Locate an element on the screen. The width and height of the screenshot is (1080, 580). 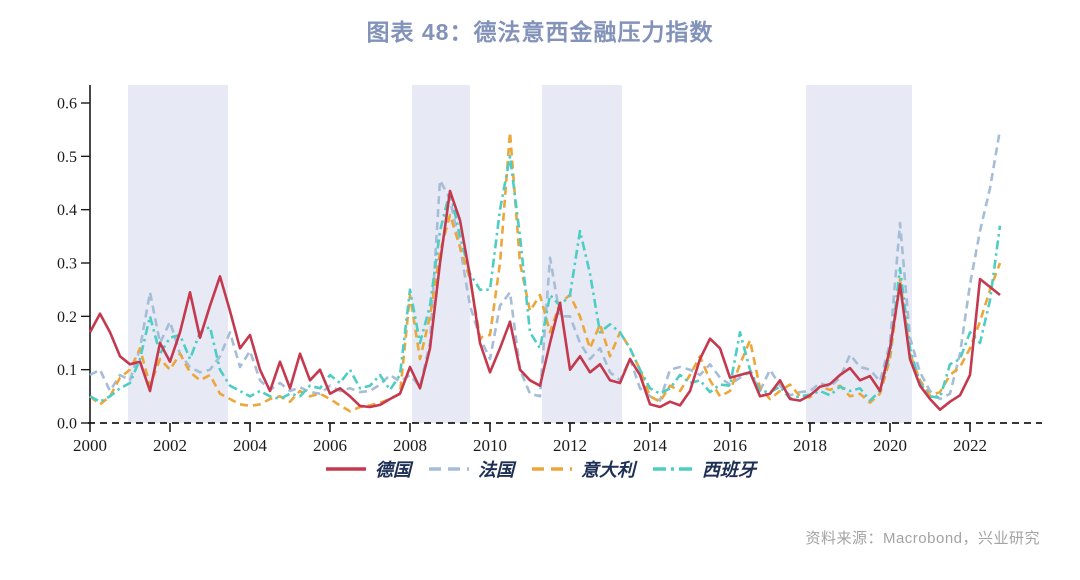
x-tick-label: 2022 is located at coordinates (970, 445).